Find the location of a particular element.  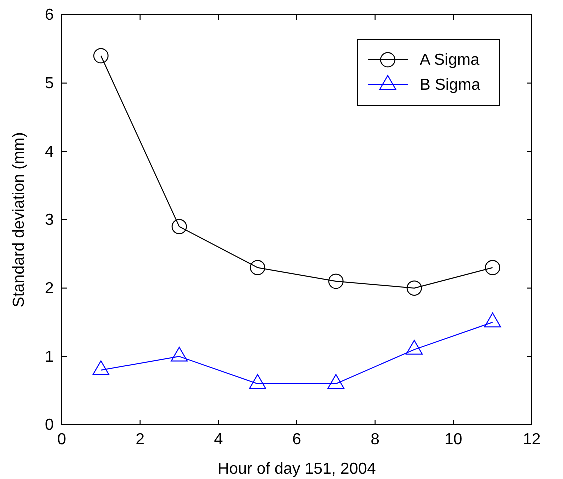

x-tick-label: 10 is located at coordinates (453, 439).